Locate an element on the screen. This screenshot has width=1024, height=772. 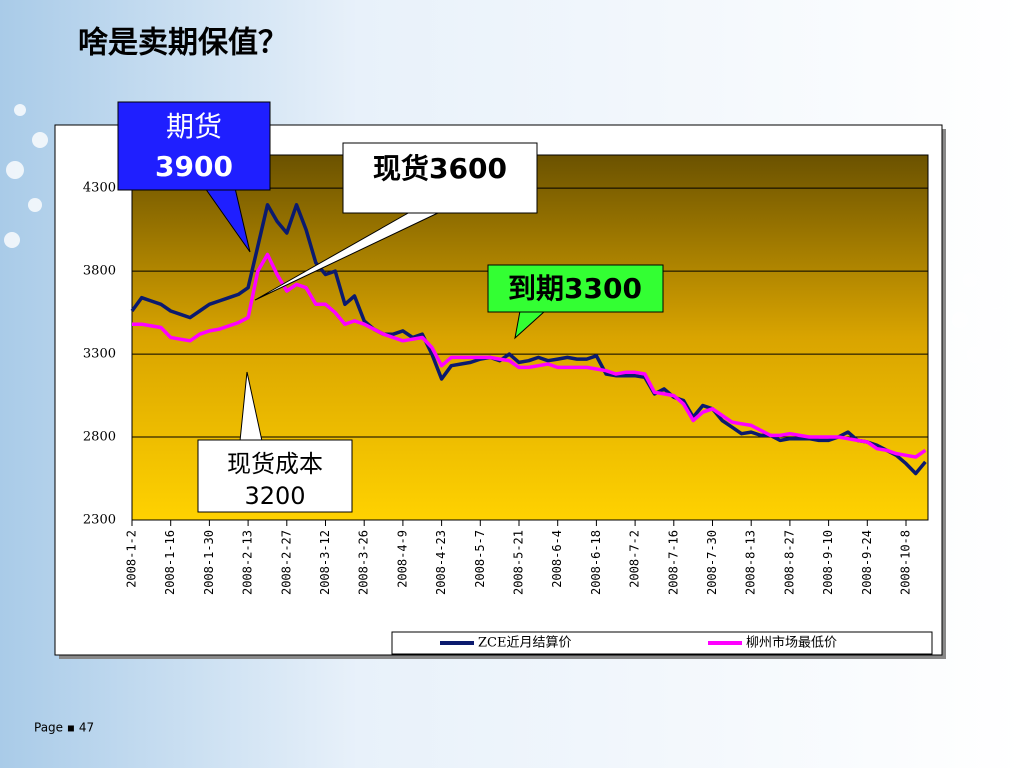
x-tick-label: 2008-9-24 is located at coordinates (867, 562).